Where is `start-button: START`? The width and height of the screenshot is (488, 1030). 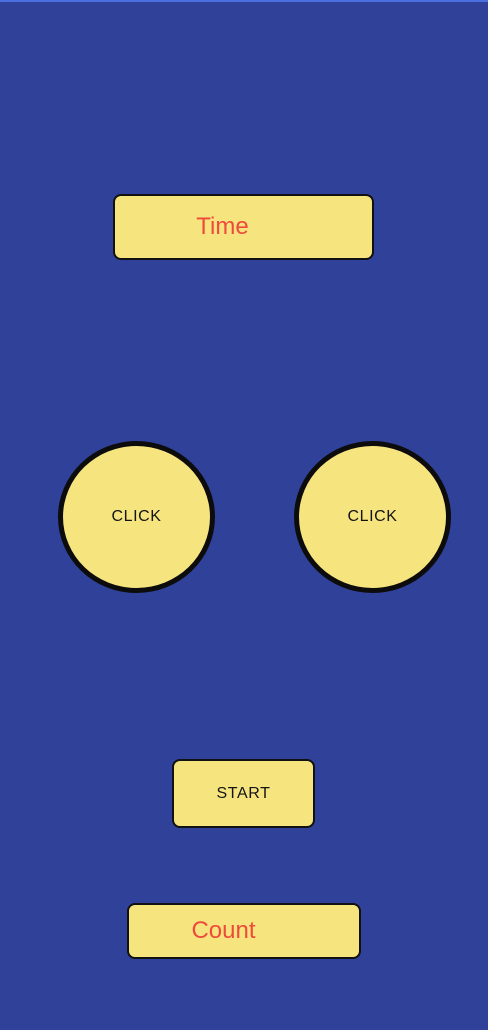
start-button: START is located at coordinates (243, 793).